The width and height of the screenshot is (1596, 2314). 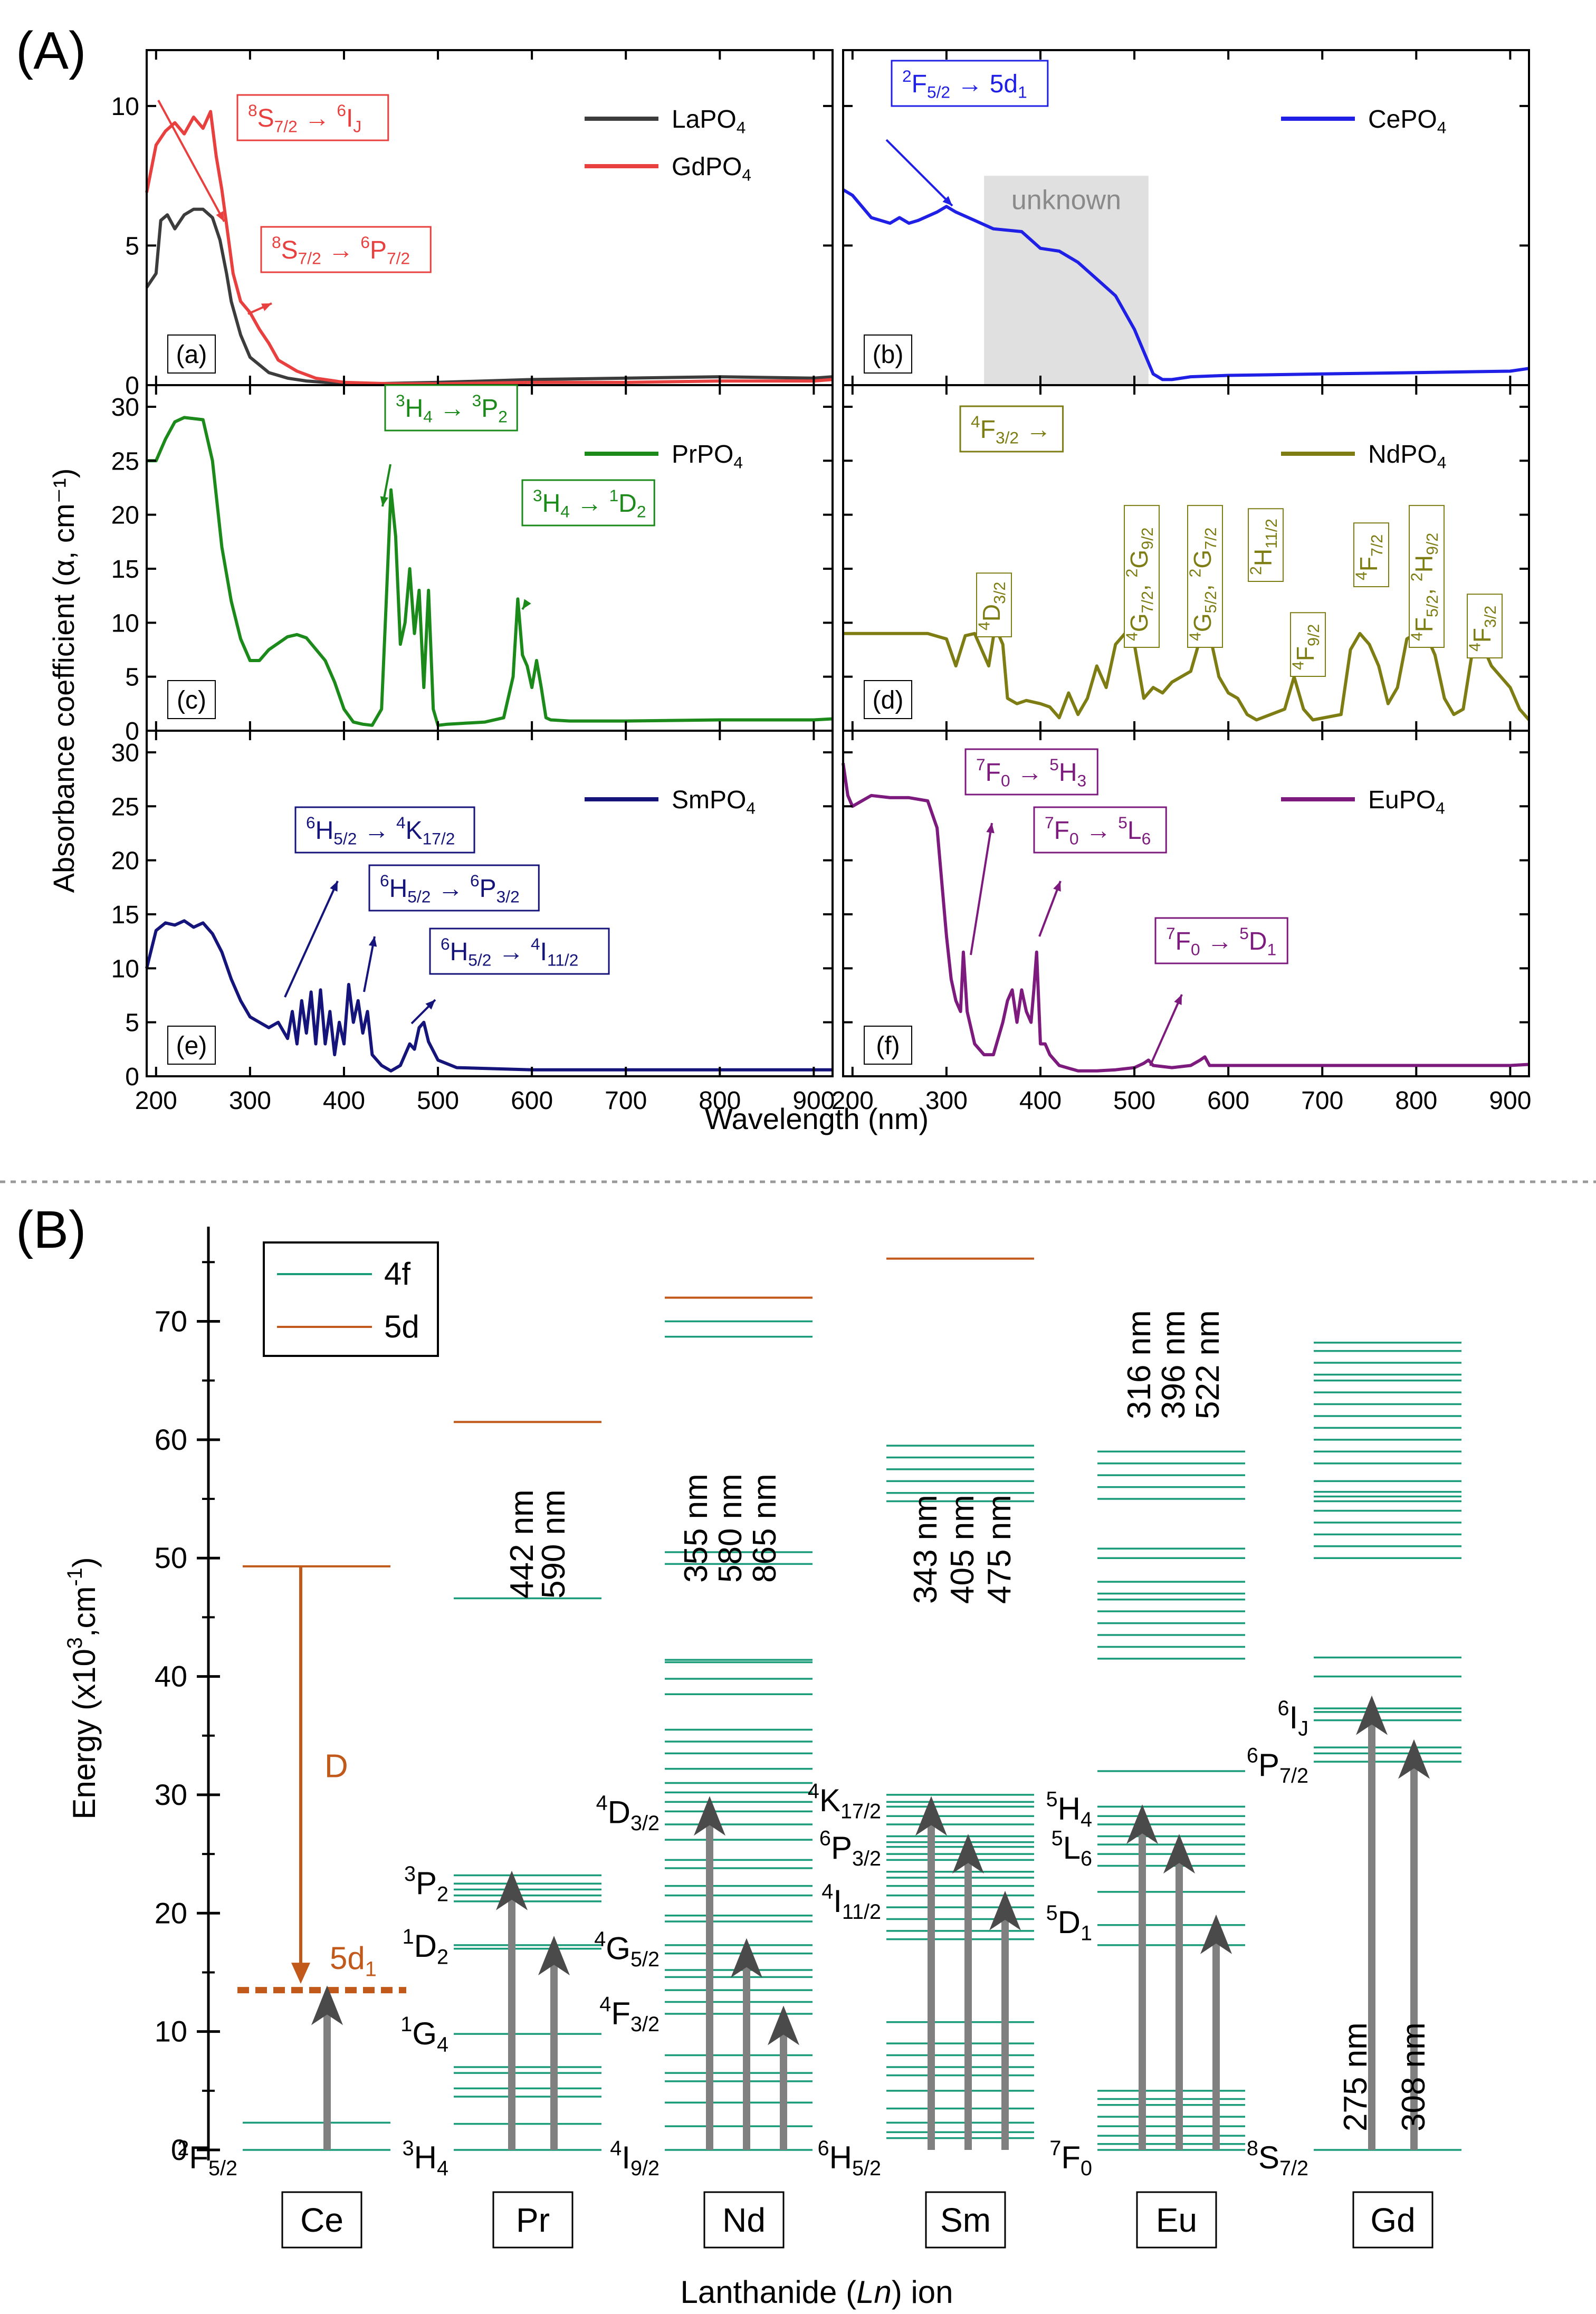 I want to click on ion-column-Ce: D 5d1 2F5/2 Ce, so click(x=291, y=1907).